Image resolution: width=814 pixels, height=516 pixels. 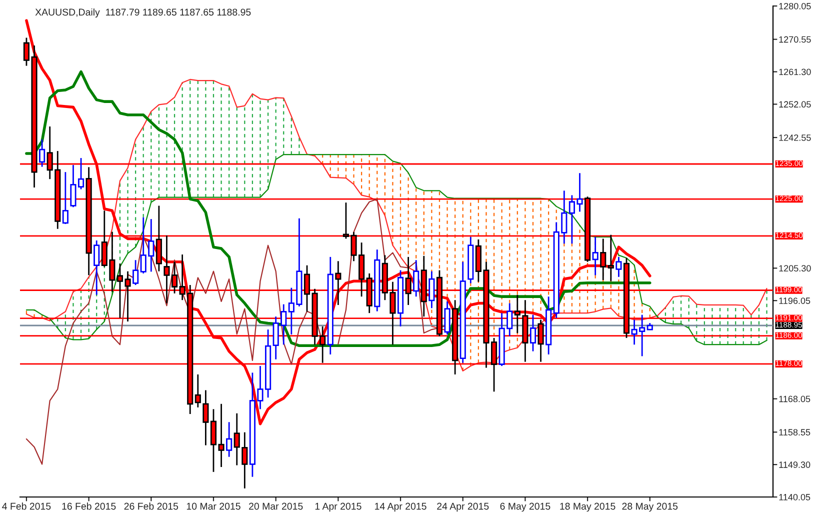 I want to click on y-tick-label: 1140.05, so click(x=794, y=497).